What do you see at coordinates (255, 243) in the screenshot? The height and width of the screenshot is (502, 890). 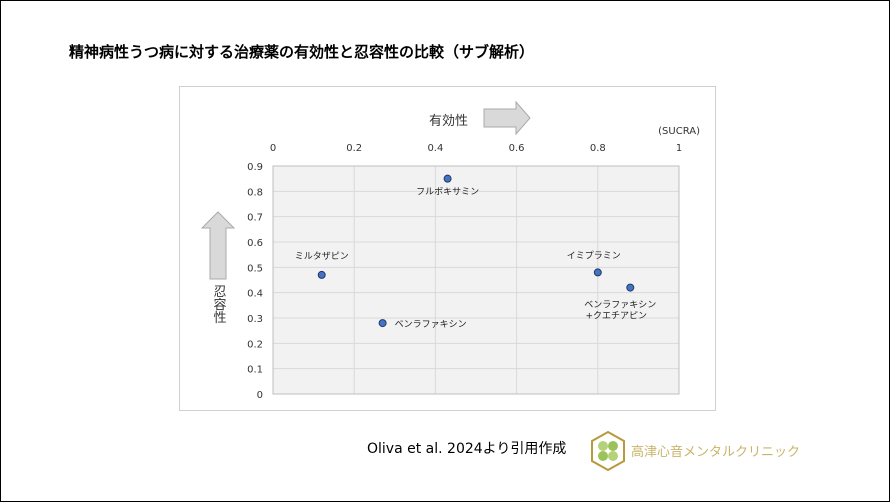 I see `y-tick-label: 0.6` at bounding box center [255, 243].